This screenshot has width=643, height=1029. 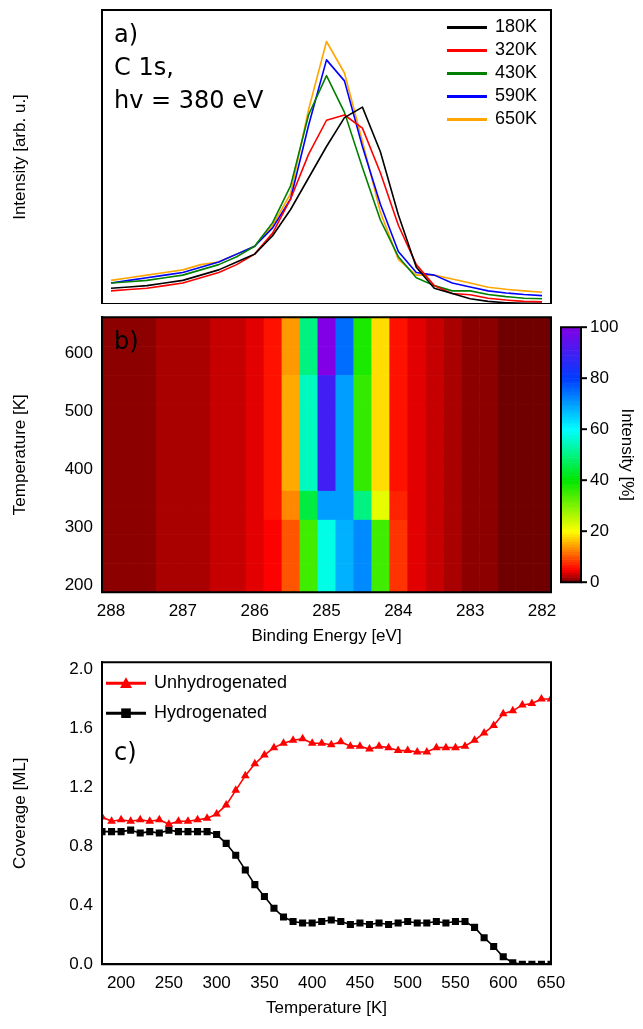 What do you see at coordinates (312, 983) in the screenshot?
I see `x-tick-label: 400` at bounding box center [312, 983].